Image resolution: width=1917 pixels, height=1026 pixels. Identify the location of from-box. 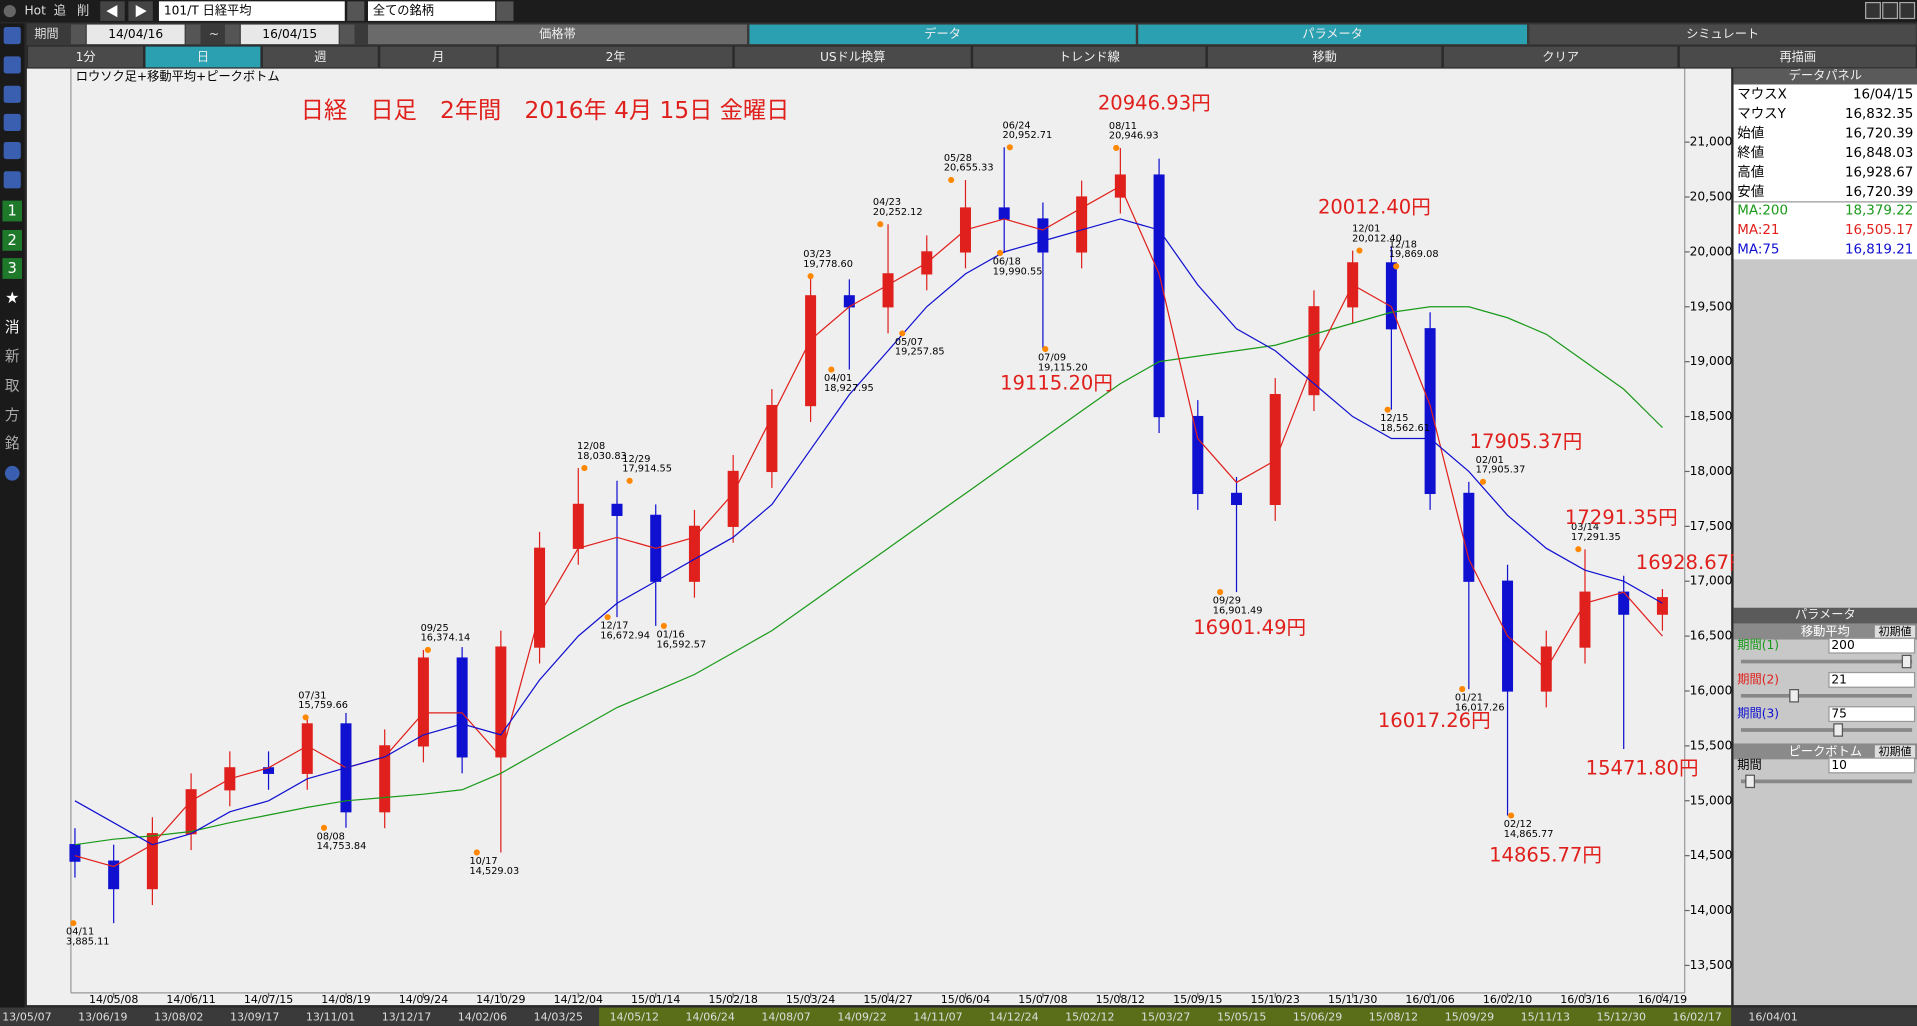
(135, 34).